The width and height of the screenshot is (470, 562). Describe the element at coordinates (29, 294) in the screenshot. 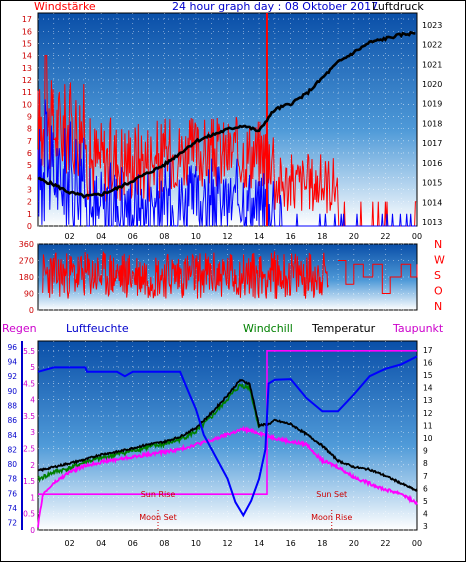

I see `direction-axis-tick-label: 90` at that location.